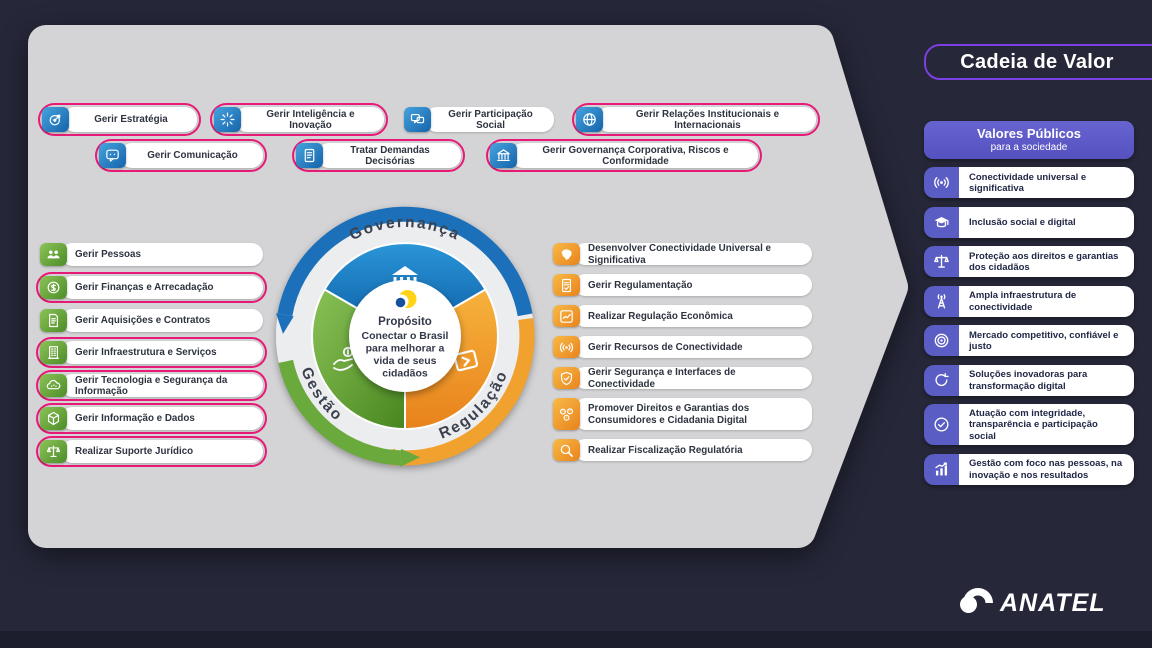 The image size is (1152, 648). I want to click on process-box-social-chat: Gerir Participação Social, so click(479, 119).